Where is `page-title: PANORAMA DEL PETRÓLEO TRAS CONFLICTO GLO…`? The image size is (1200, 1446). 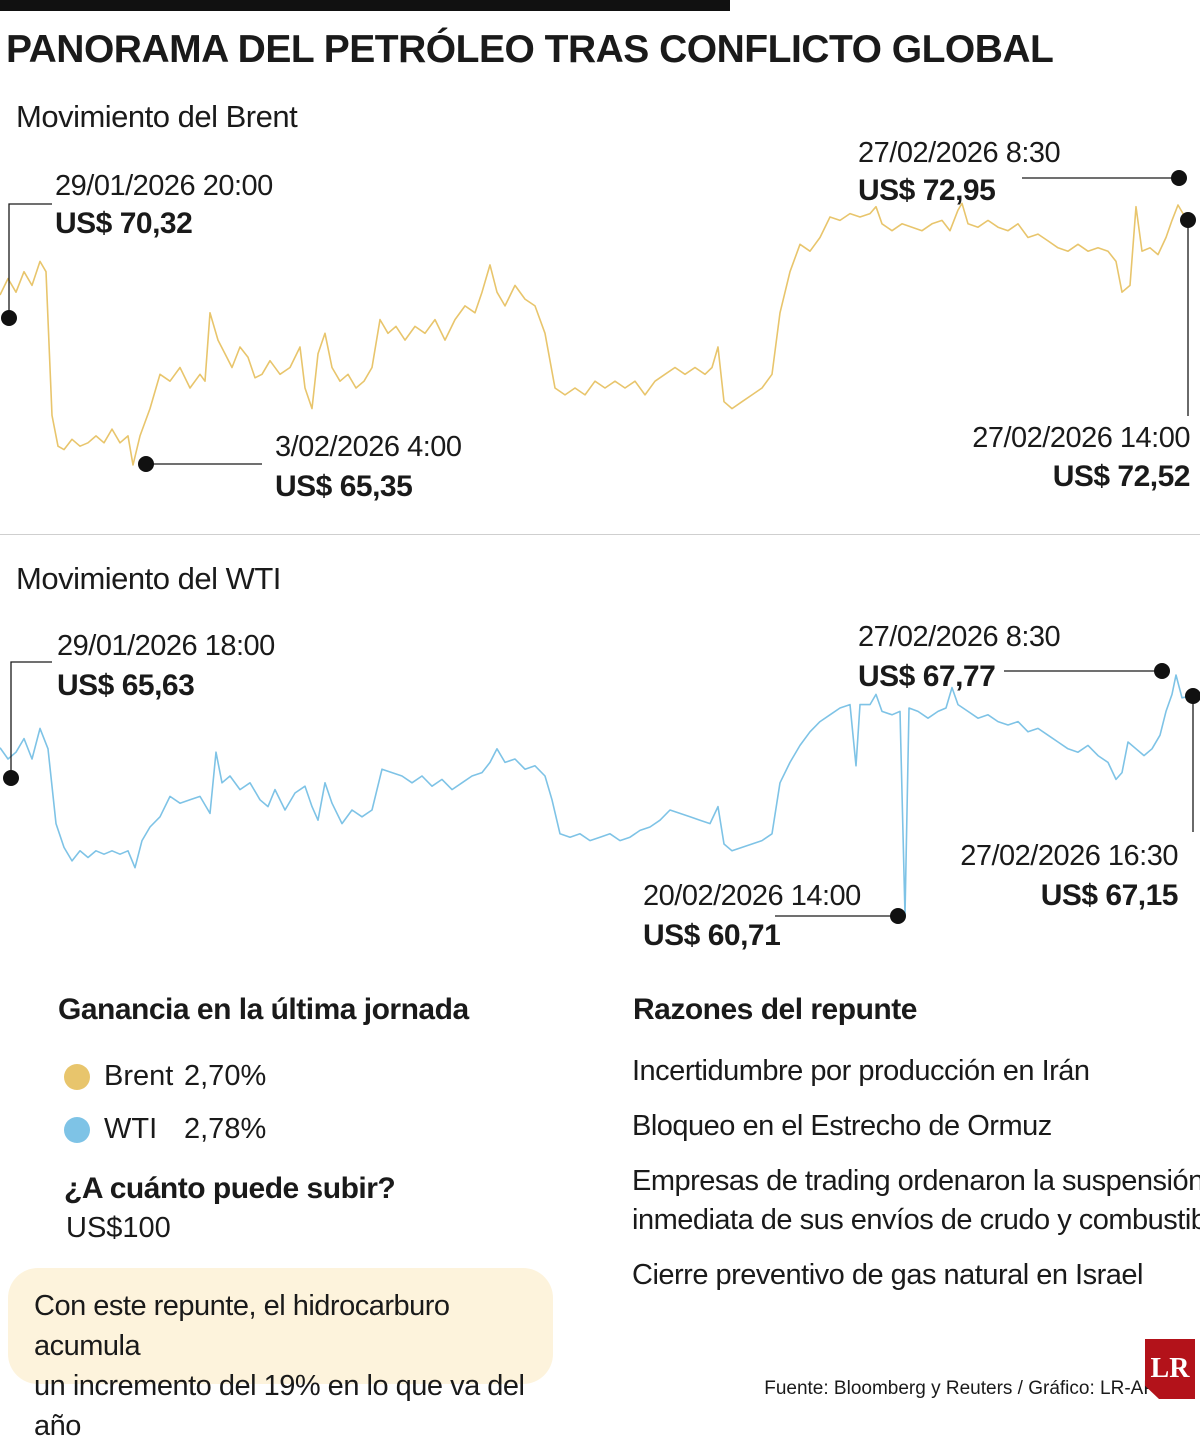 page-title: PANORAMA DEL PETRÓLEO TRAS CONFLICTO GLO… is located at coordinates (530, 49).